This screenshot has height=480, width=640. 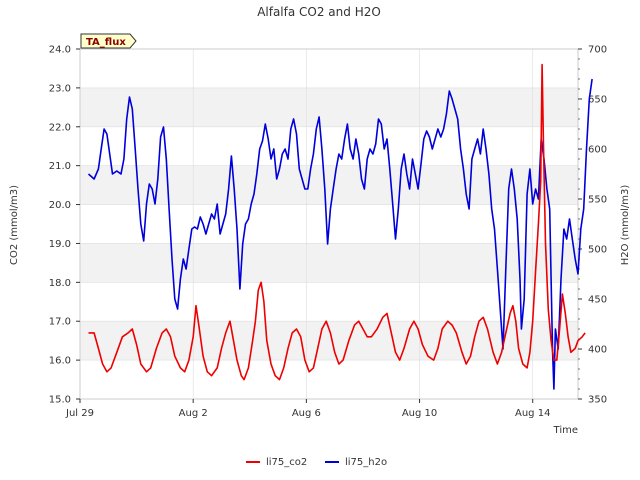 I want to click on x-tick-label: Aug 6, so click(x=306, y=413).